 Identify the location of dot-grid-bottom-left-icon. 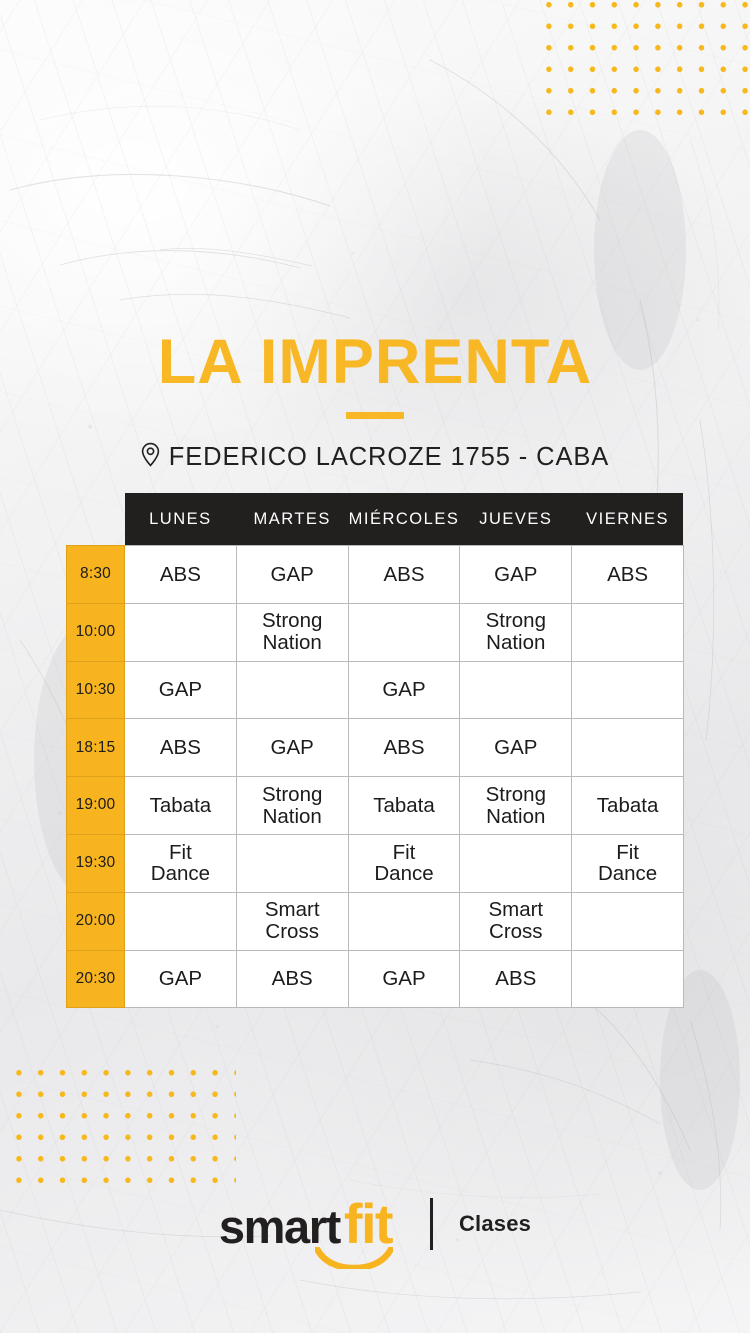
(122, 1125).